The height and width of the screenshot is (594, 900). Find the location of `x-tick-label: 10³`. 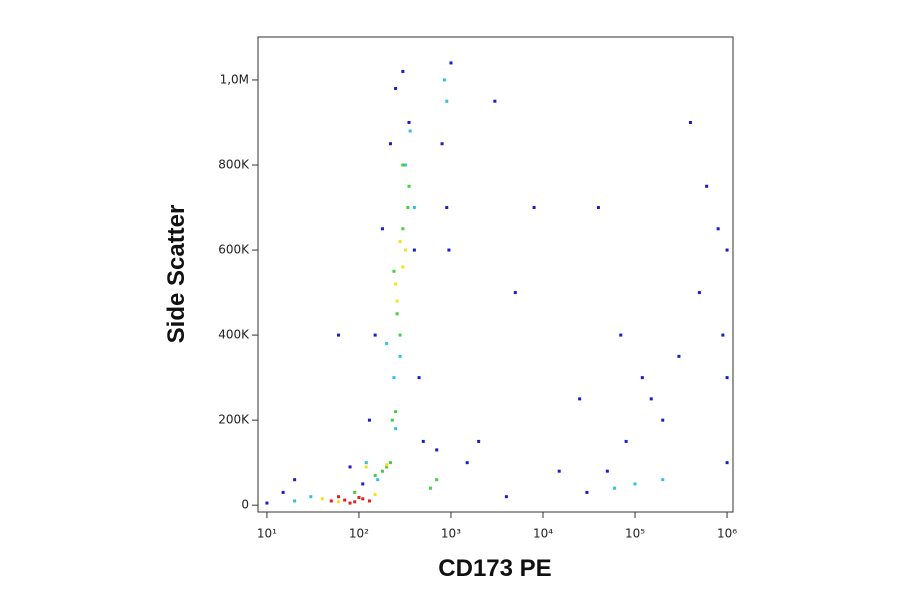

x-tick-label: 10³ is located at coordinates (451, 534).